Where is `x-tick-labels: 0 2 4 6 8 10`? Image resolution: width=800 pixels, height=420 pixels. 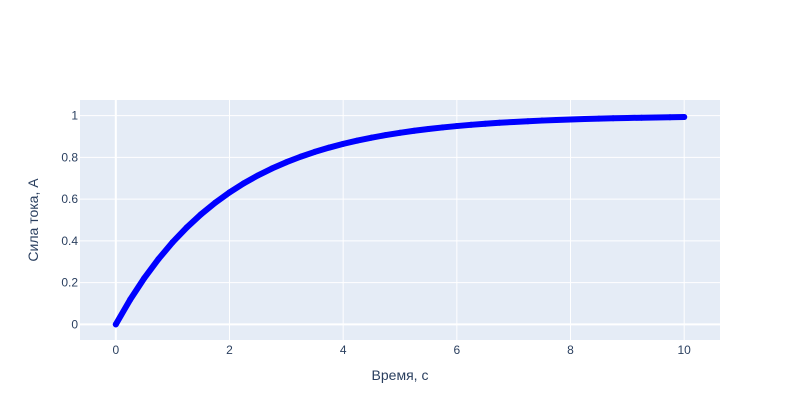 x-tick-labels: 0 2 4 6 8 10 is located at coordinates (401, 350).